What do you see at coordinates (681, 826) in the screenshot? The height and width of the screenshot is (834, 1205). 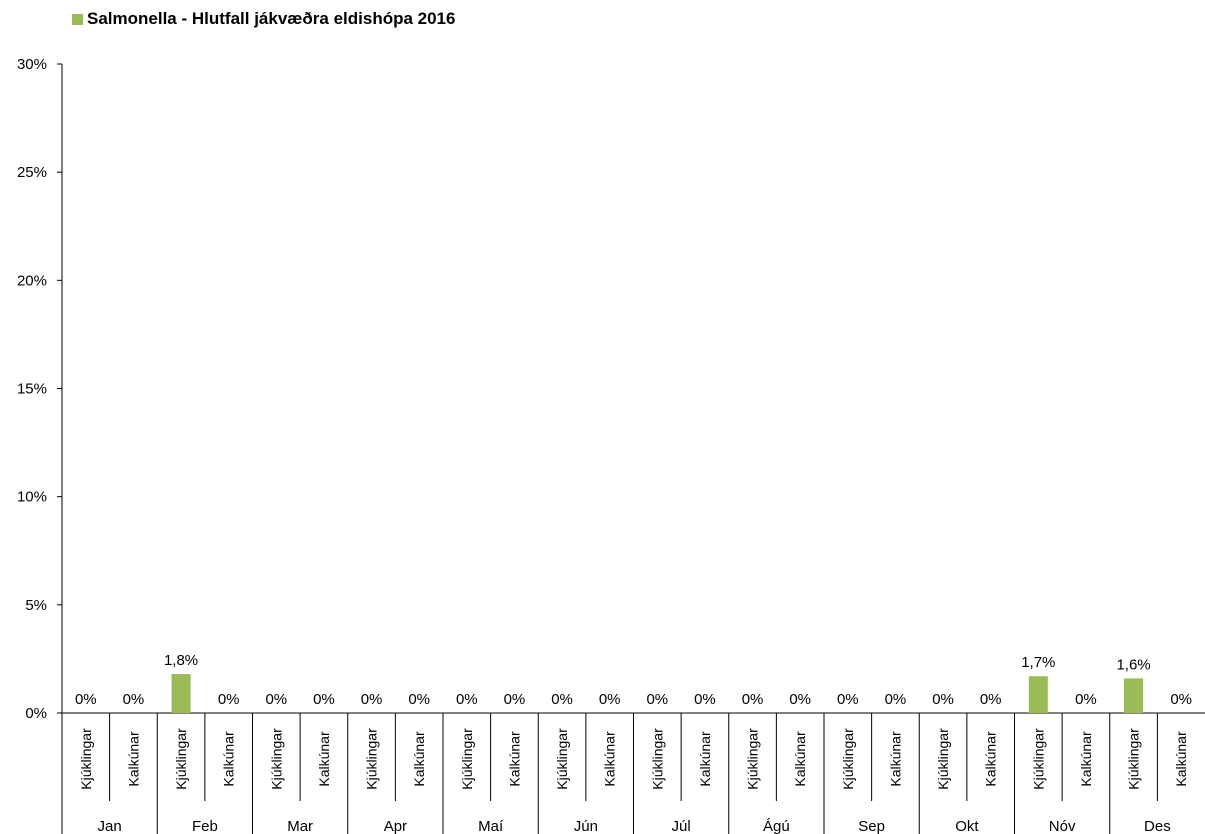 I see `month-label: Júl` at bounding box center [681, 826].